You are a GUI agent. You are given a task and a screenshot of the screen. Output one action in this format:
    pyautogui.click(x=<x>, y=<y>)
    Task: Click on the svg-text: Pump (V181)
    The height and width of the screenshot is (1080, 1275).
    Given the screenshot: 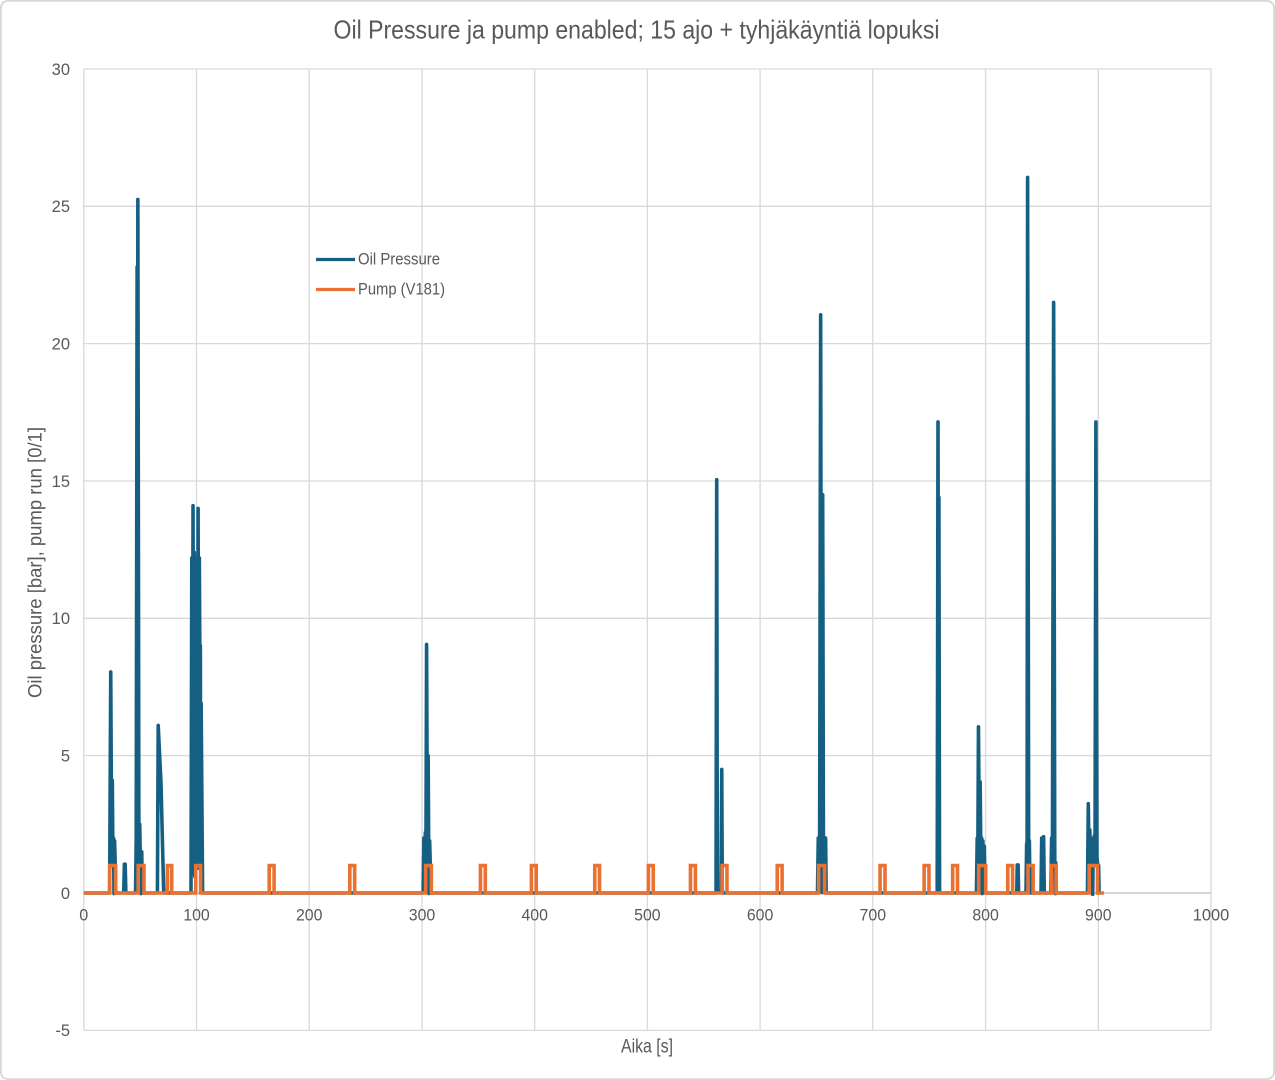 What is the action you would take?
    pyautogui.click(x=401, y=290)
    